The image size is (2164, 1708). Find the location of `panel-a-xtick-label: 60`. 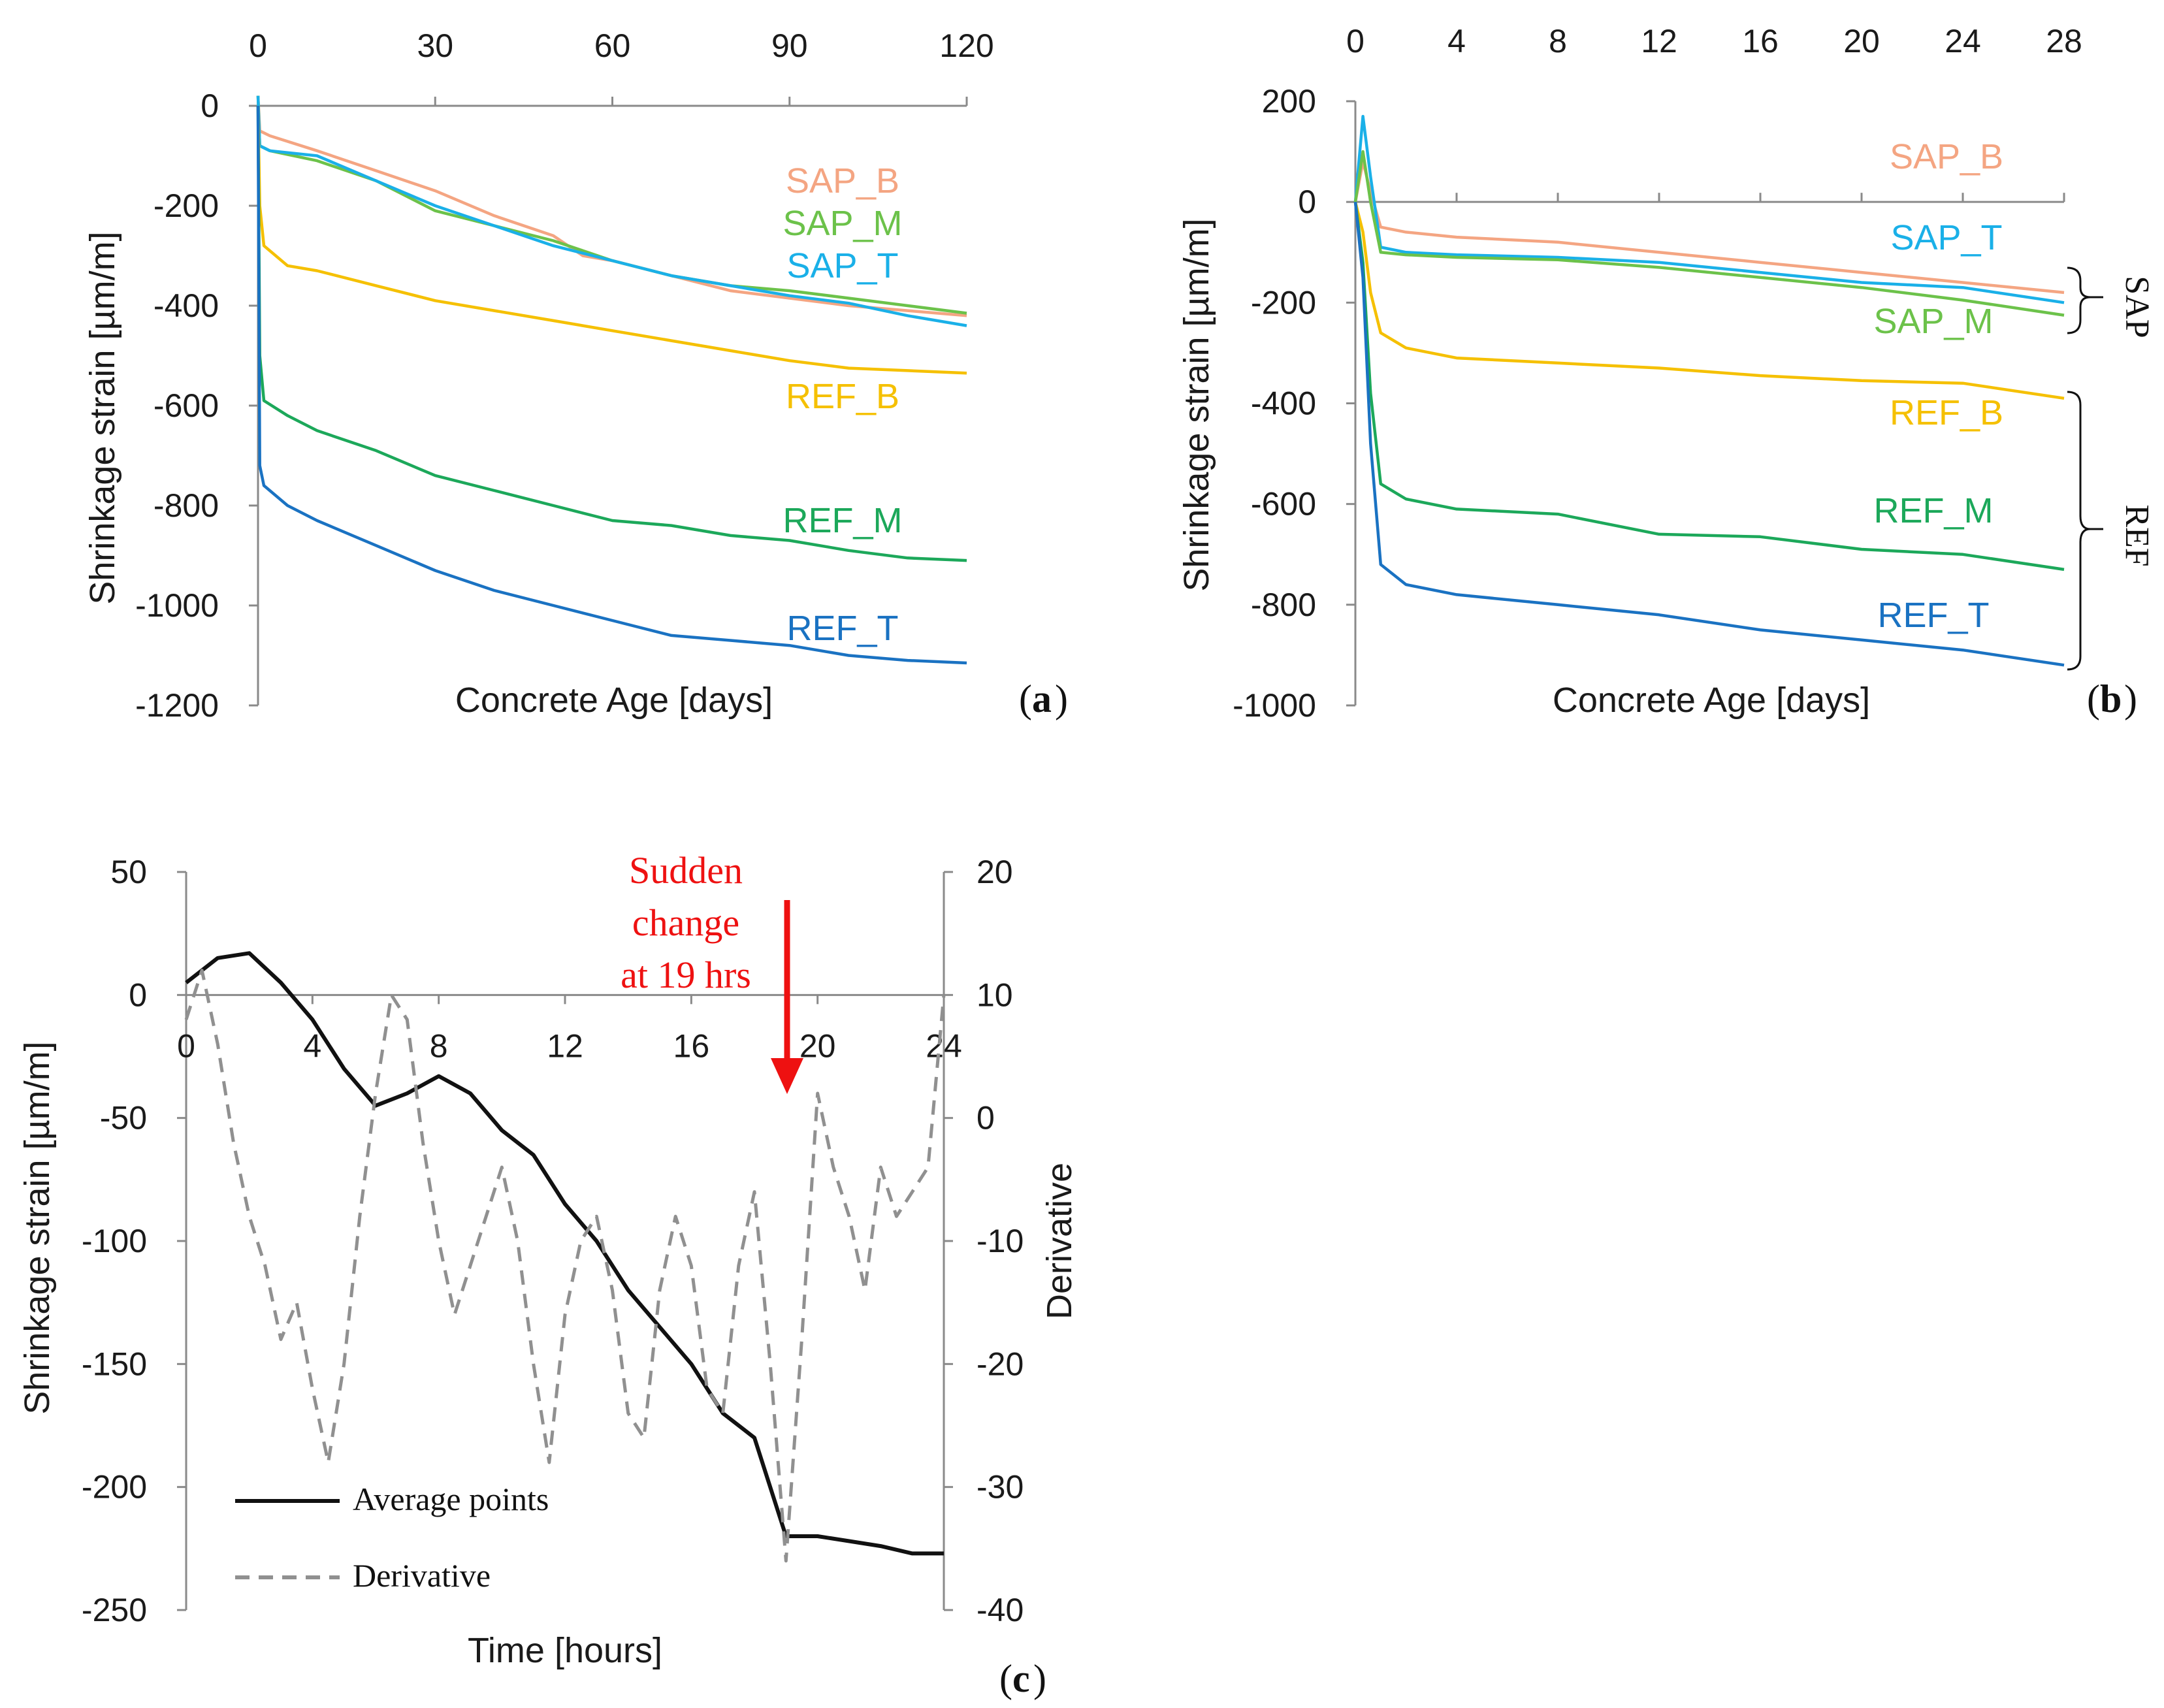

panel-a-xtick-label: 60 is located at coordinates (612, 46).